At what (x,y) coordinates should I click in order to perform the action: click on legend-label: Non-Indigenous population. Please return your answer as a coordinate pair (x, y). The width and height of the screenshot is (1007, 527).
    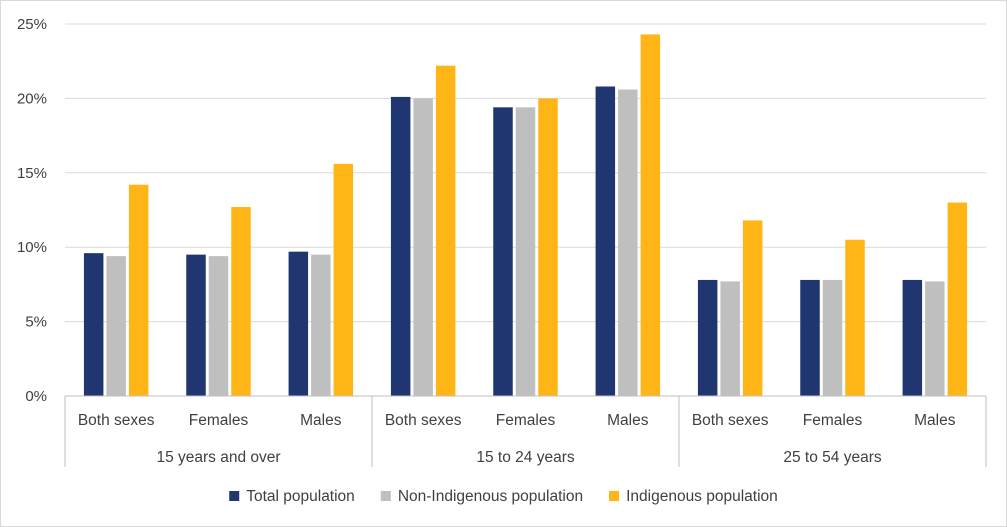
    Looking at the image, I should click on (490, 496).